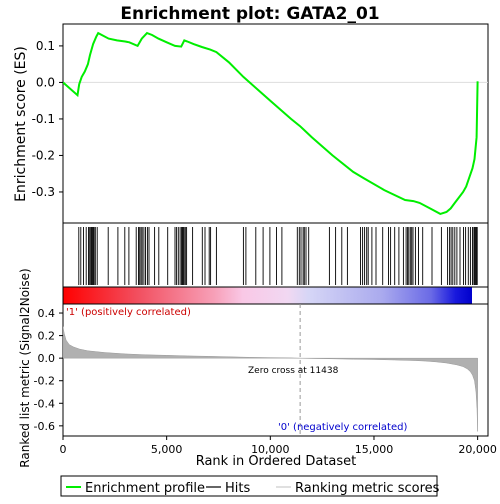 This screenshot has width=500, height=504. Describe the element at coordinates (342, 427) in the screenshot. I see `negative-correlation-label: '0' (negatively correlated)` at that location.